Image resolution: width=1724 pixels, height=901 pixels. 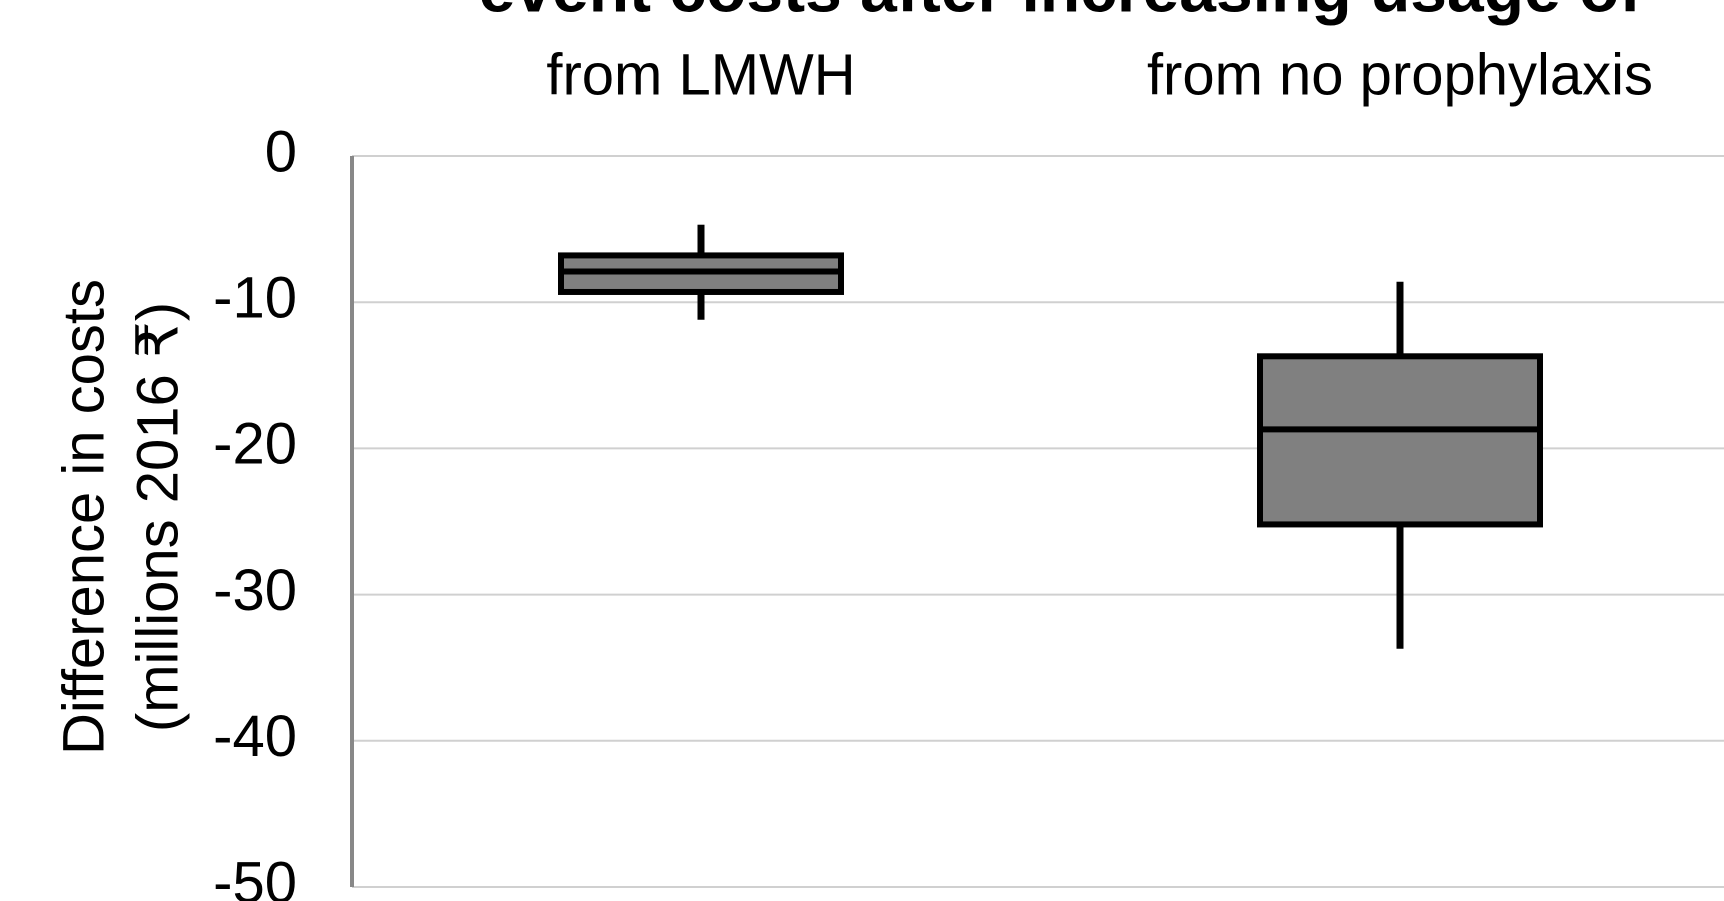 I want to click on y-axis-label-line: Difference in costs, so click(x=83, y=517).